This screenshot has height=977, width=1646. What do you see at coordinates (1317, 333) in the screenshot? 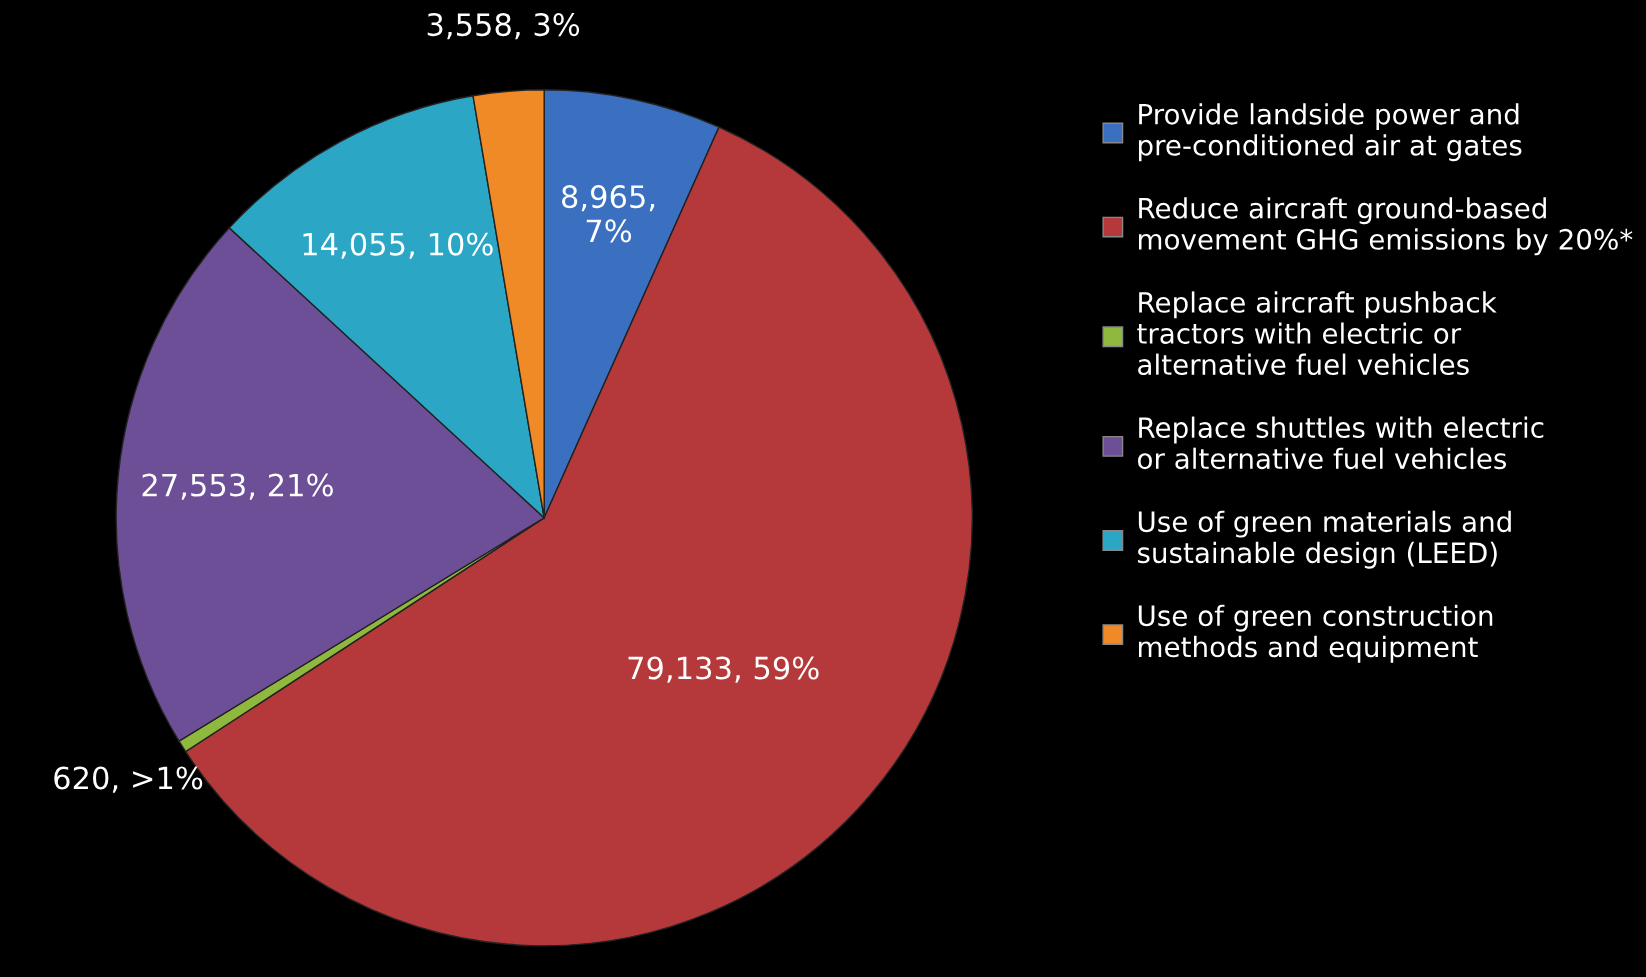
I see `legend-label: Replace aircraft pushback tractors with electric or alternative fuel vehicles` at bounding box center [1317, 333].